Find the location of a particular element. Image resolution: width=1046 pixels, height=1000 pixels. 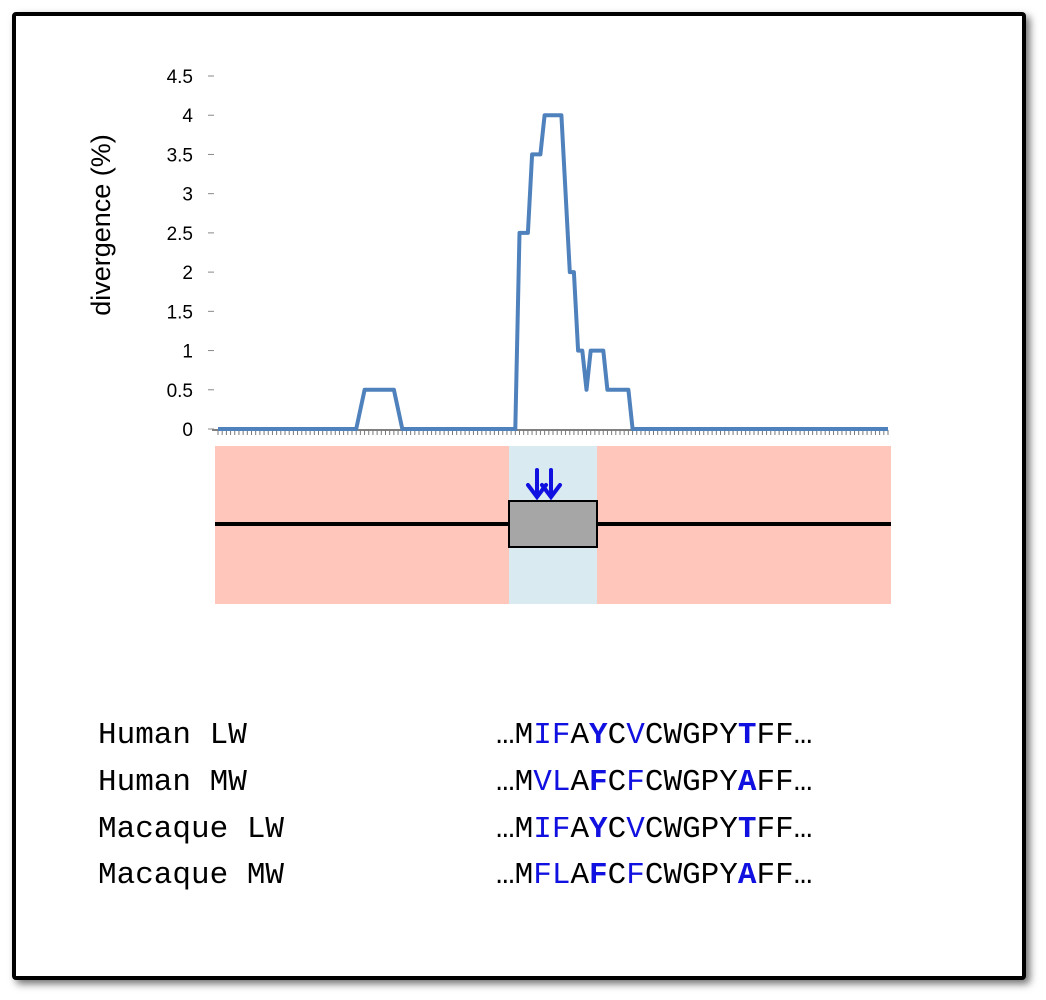

exon-box is located at coordinates (553, 524).